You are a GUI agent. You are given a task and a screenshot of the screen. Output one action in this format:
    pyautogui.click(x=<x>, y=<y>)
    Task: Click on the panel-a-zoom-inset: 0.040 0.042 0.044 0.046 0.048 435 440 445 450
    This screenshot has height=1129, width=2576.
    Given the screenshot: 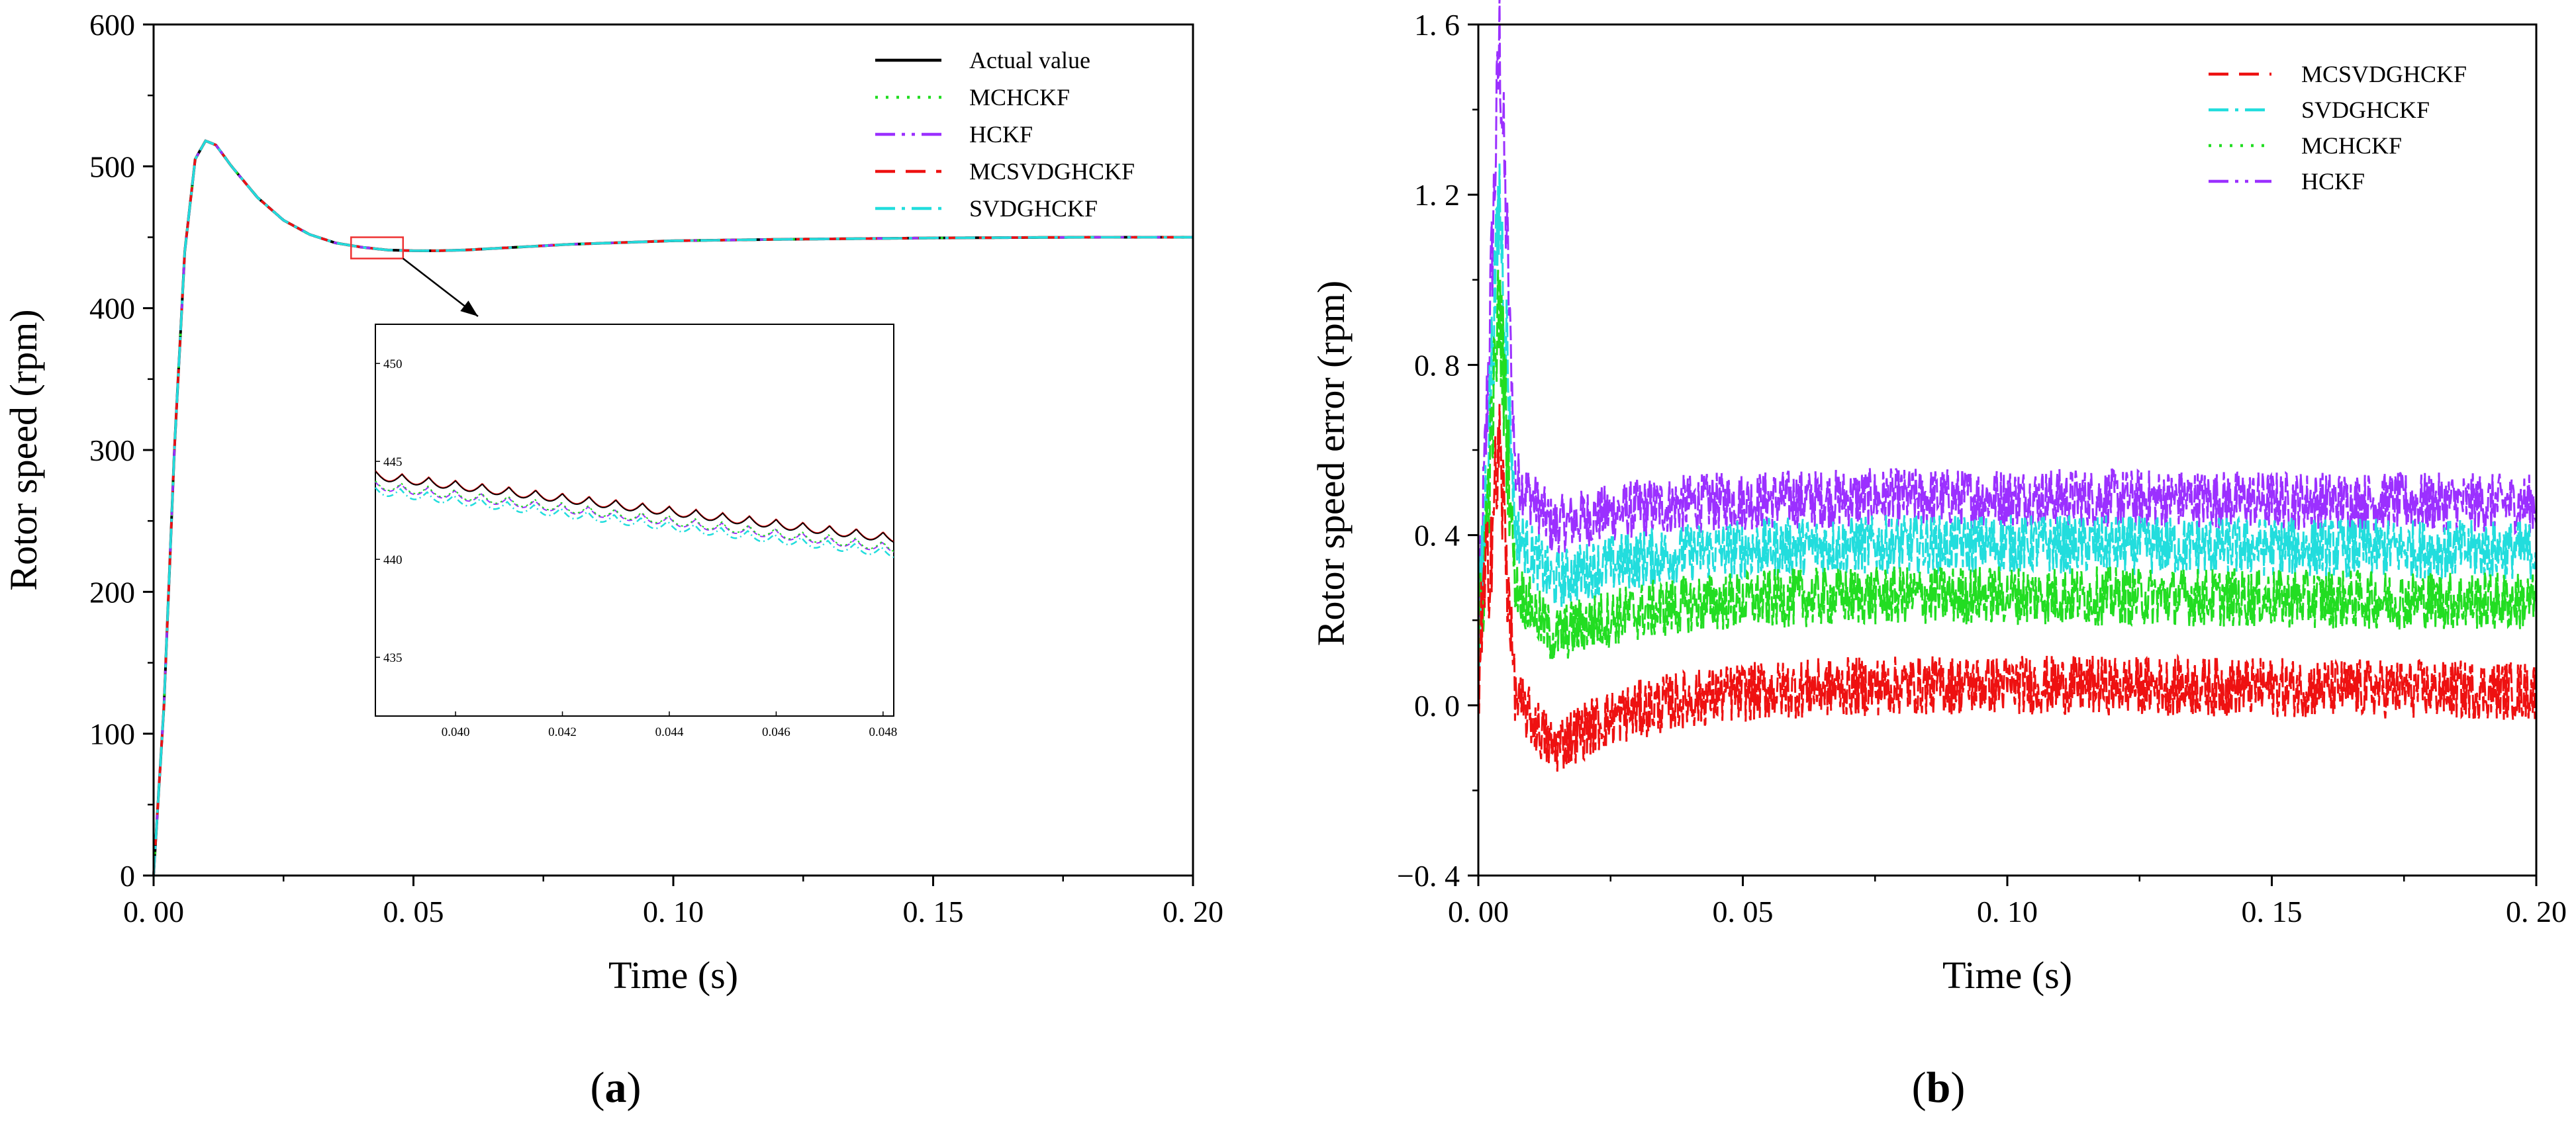 What is the action you would take?
    pyautogui.click(x=636, y=531)
    